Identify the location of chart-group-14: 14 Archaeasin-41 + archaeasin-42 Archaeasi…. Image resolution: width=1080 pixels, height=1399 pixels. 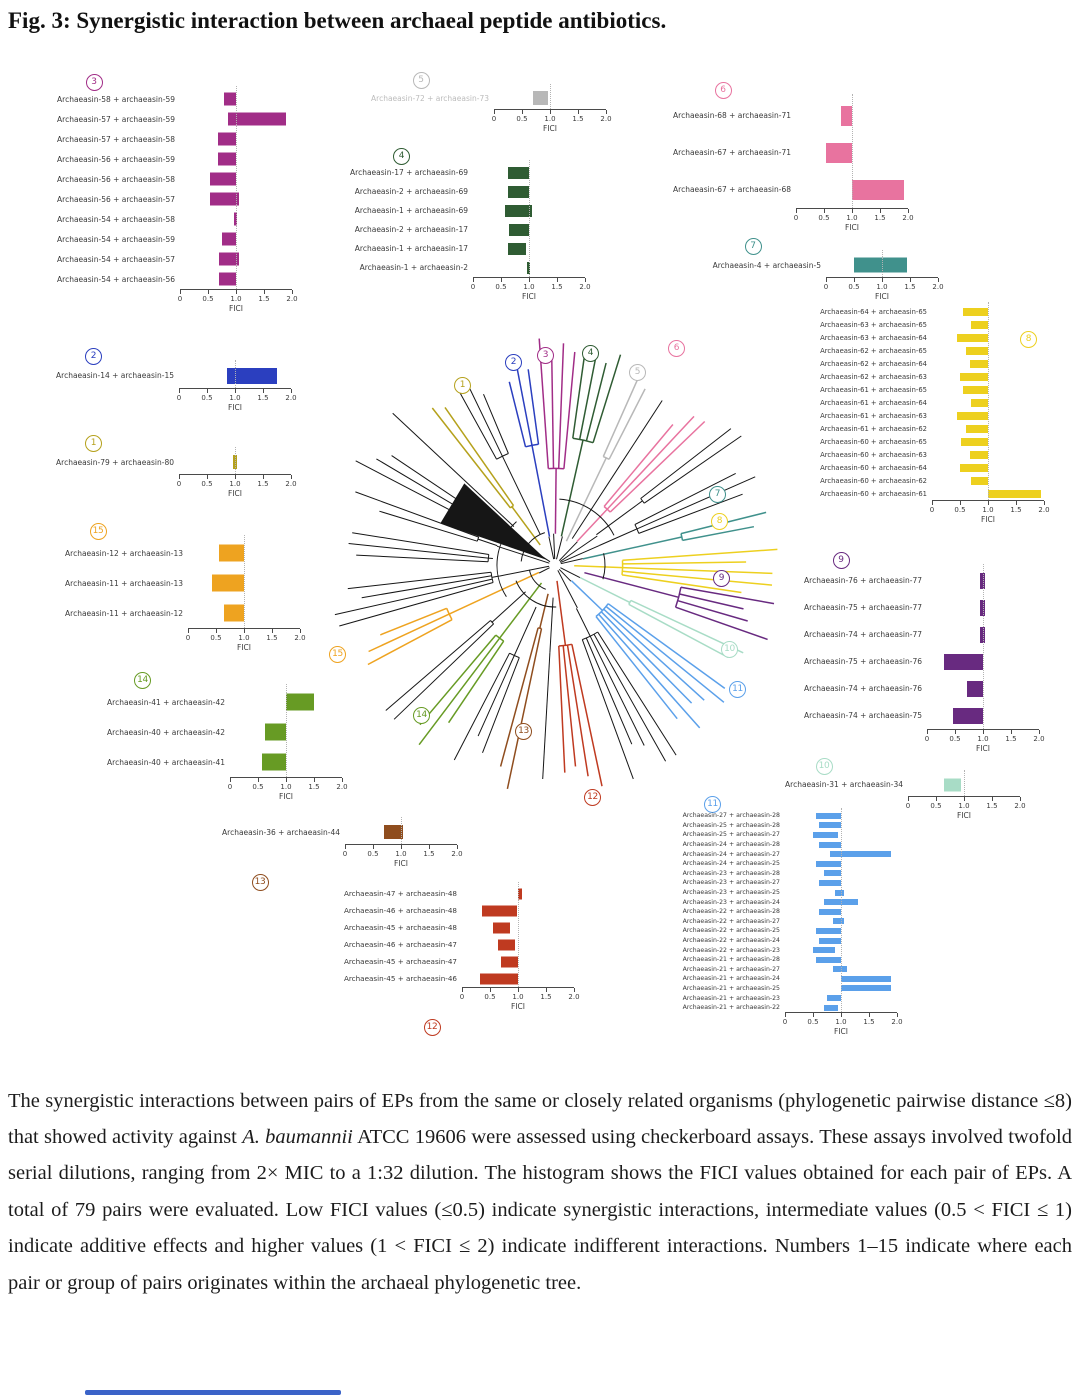
(201, 734).